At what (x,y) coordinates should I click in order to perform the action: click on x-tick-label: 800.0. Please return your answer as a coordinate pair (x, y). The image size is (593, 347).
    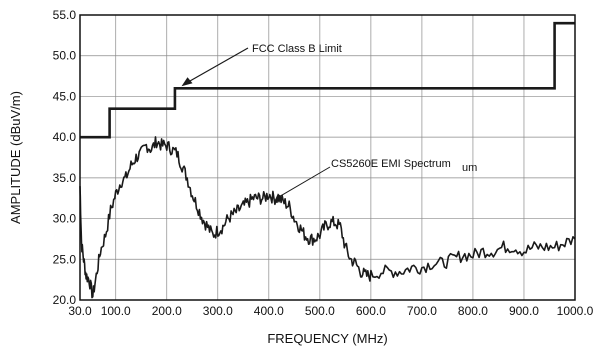
    Looking at the image, I should click on (473, 311).